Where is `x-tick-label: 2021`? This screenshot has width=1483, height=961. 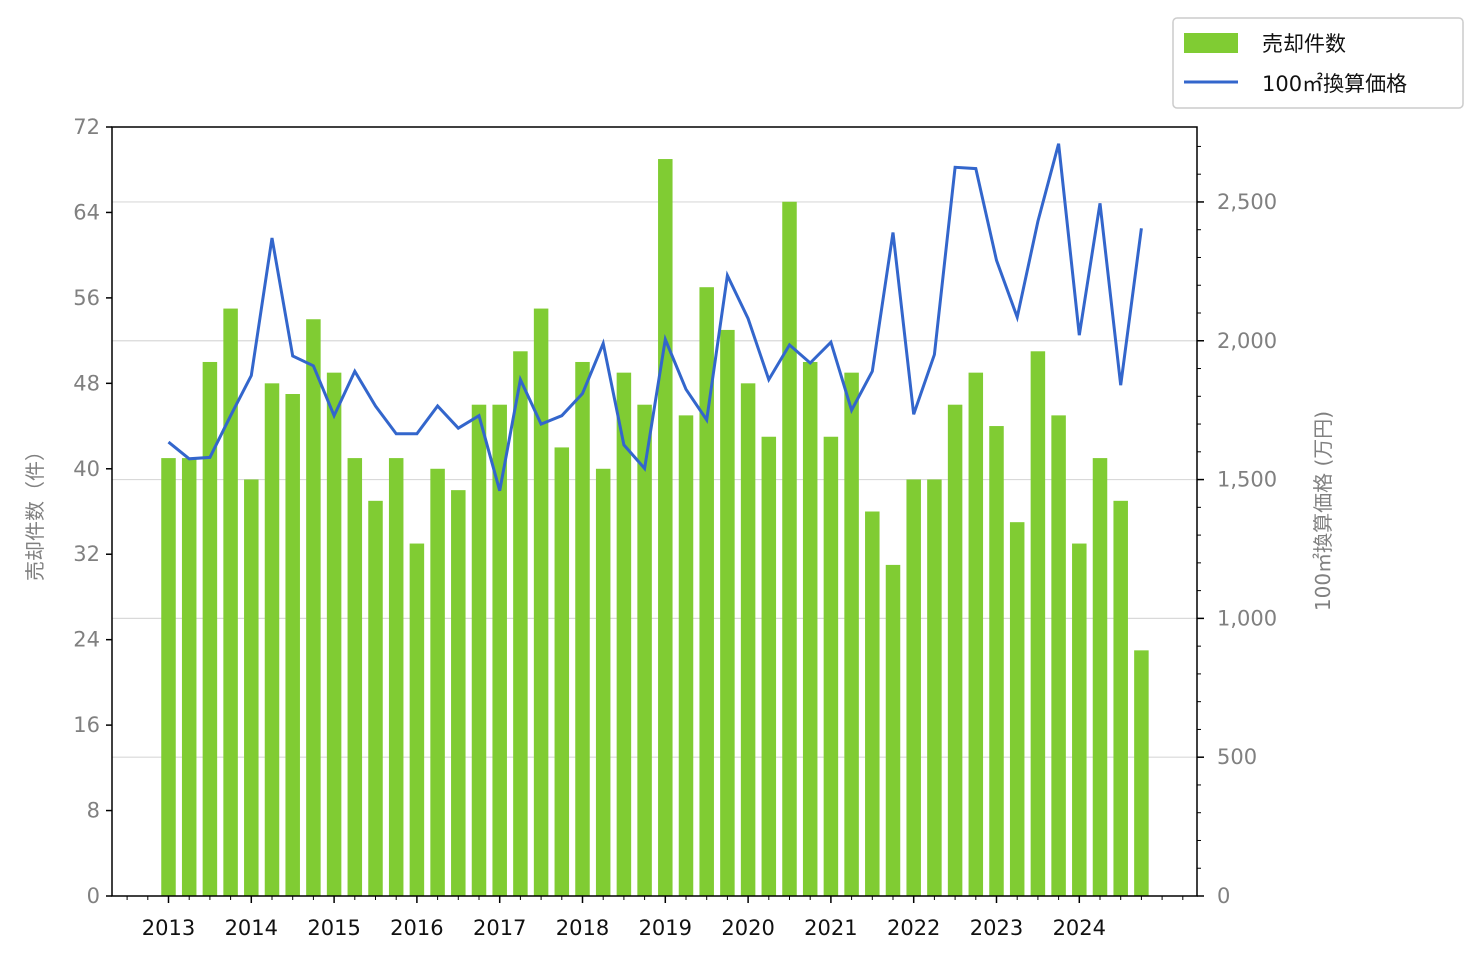
x-tick-label: 2021 is located at coordinates (830, 928).